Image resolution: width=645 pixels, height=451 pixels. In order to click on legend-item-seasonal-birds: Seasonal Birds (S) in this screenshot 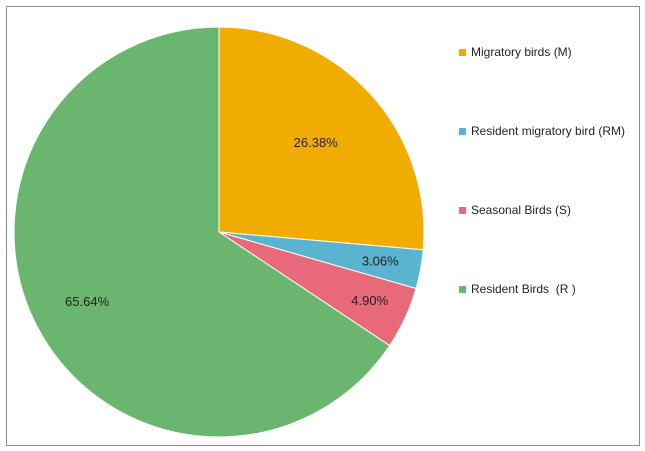, I will do `click(515, 210)`.